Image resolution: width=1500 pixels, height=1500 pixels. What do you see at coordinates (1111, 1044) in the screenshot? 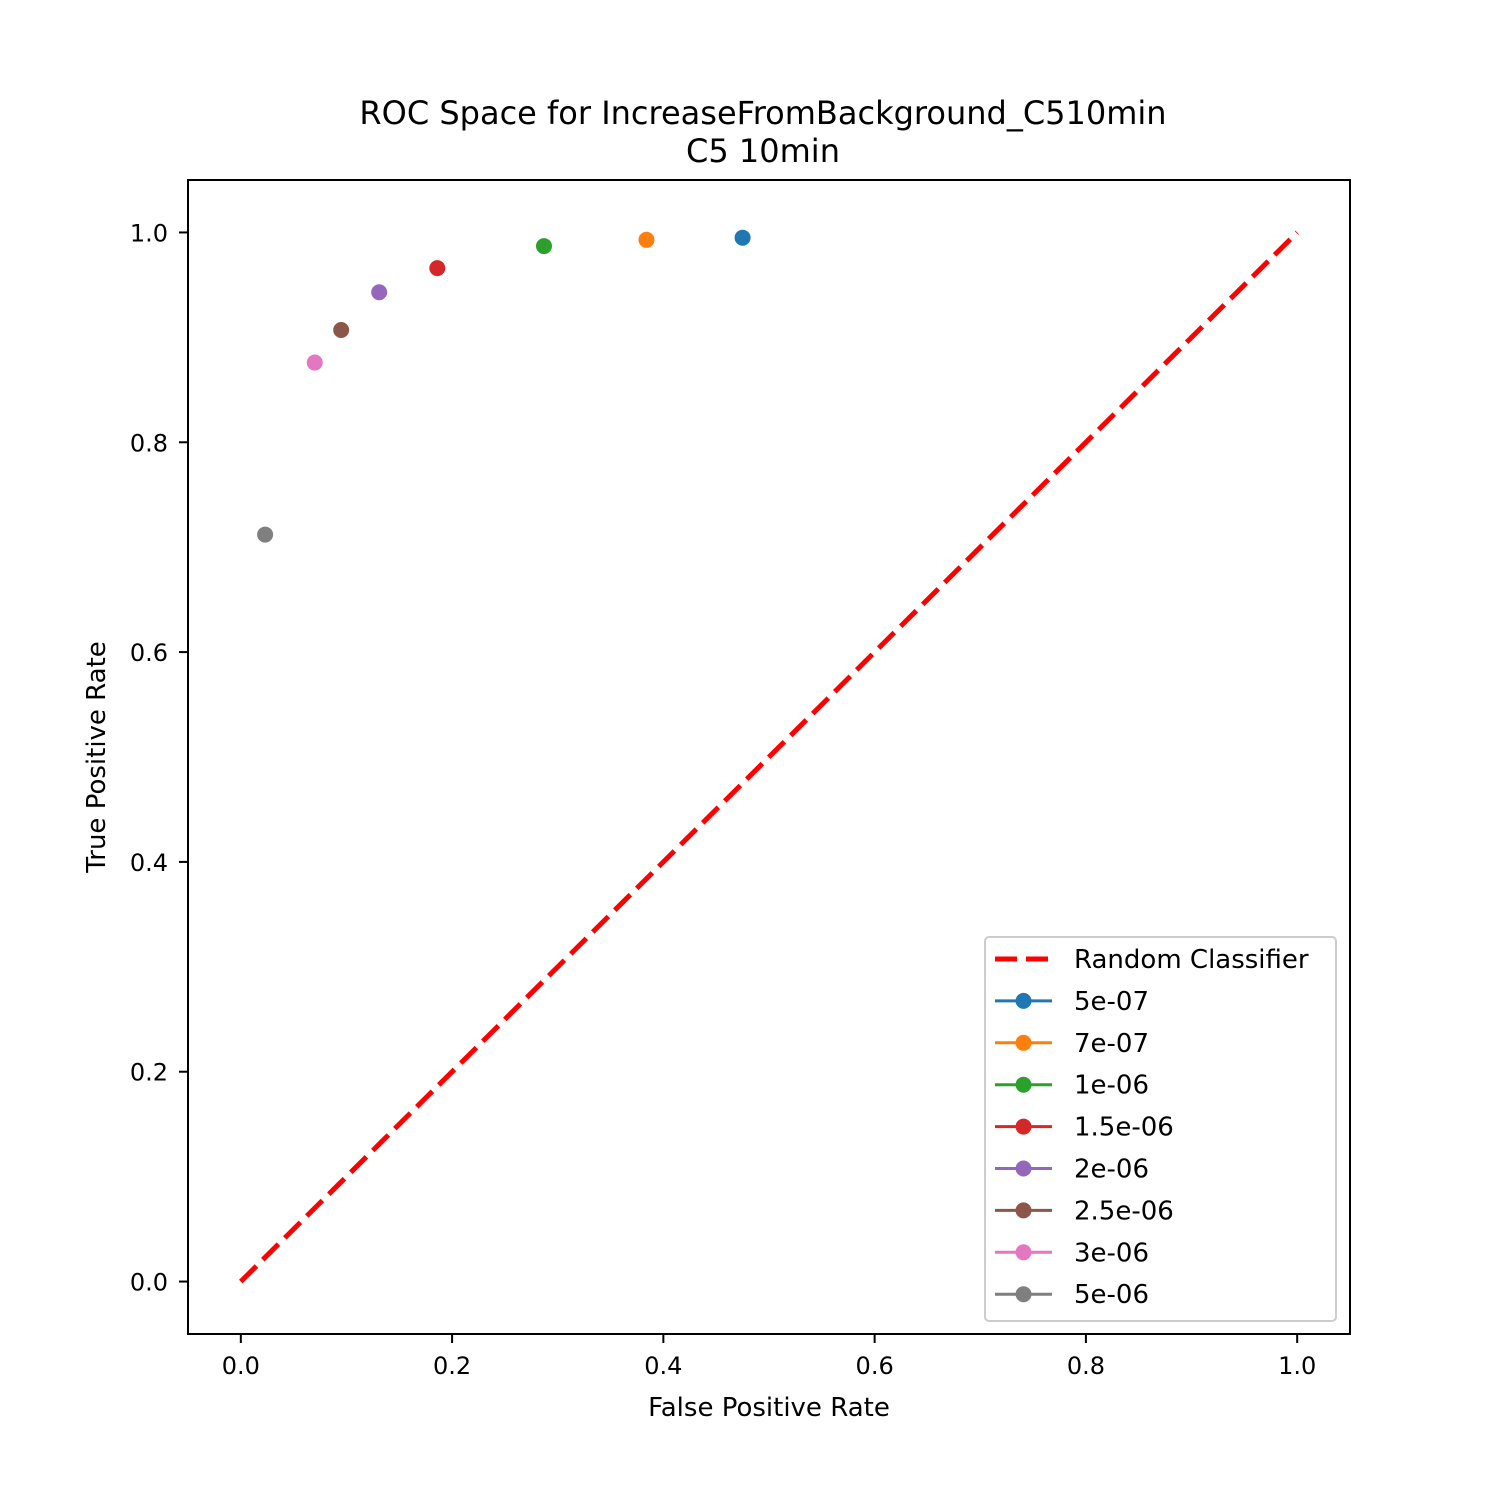
I see `legend-label-1: 7e-07` at bounding box center [1111, 1044].